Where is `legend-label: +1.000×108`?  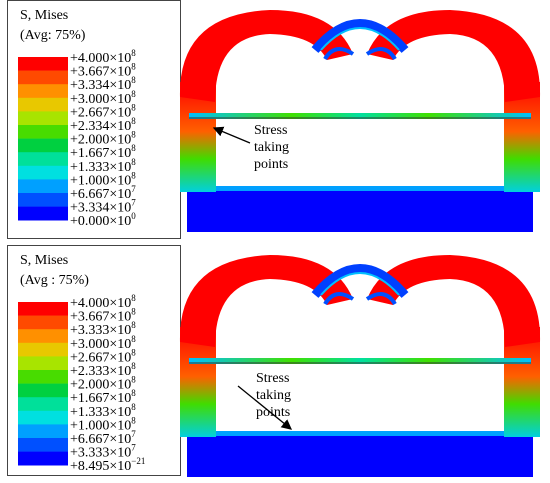
legend-label: +1.000×108 is located at coordinates (103, 179).